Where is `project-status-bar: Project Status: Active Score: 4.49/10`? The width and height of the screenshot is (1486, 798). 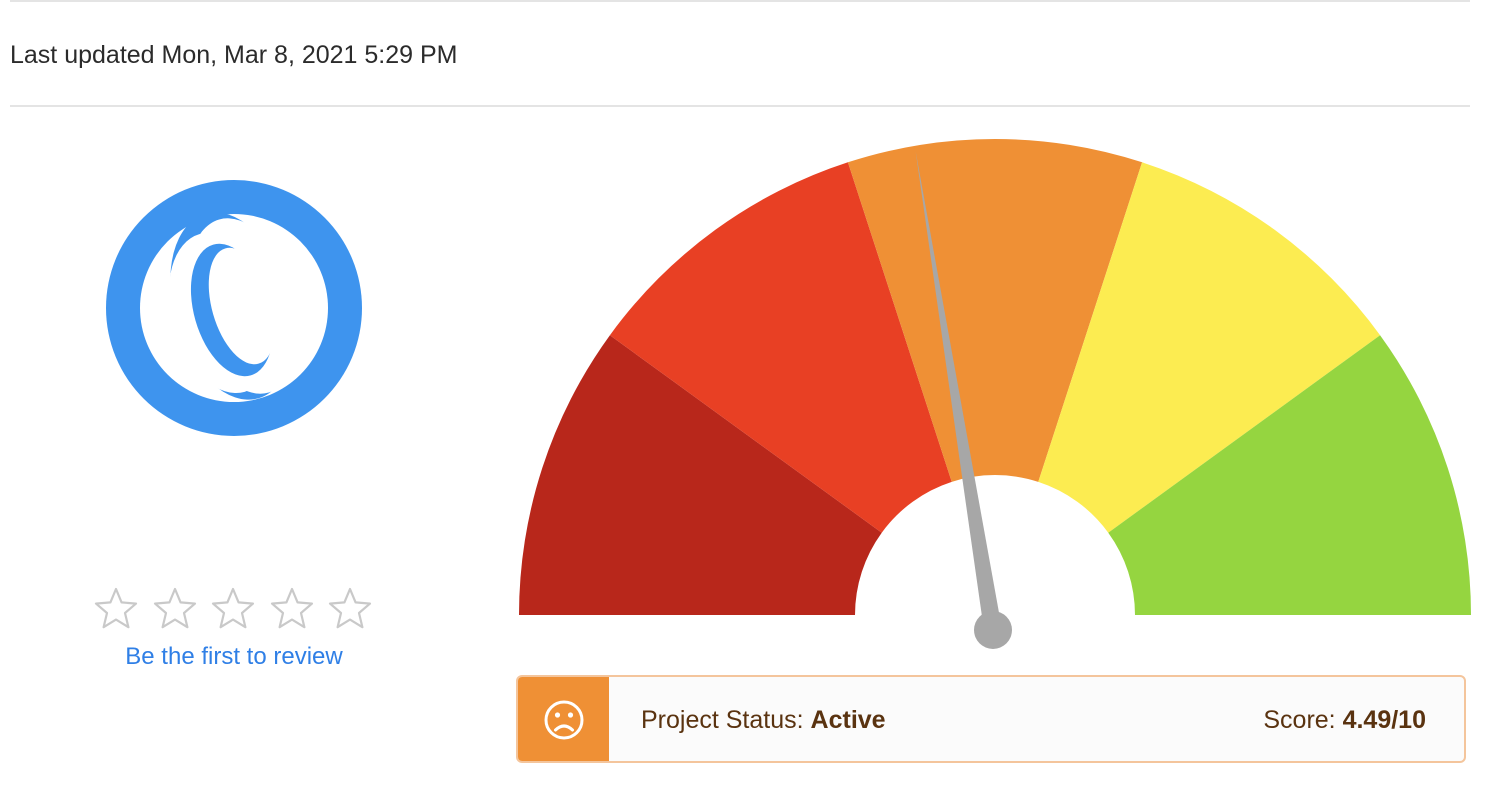
project-status-bar: Project Status: Active Score: 4.49/10 is located at coordinates (991, 719).